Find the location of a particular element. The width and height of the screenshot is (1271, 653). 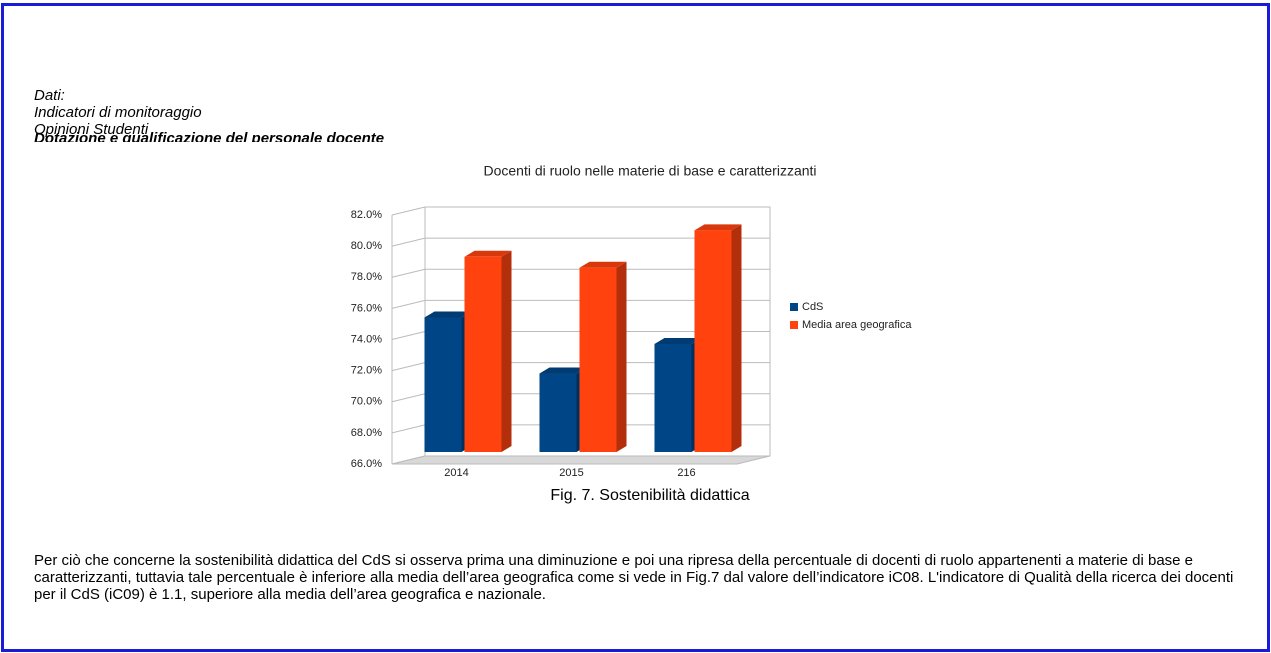

y-tick-label: 72.0% is located at coordinates (366, 371).